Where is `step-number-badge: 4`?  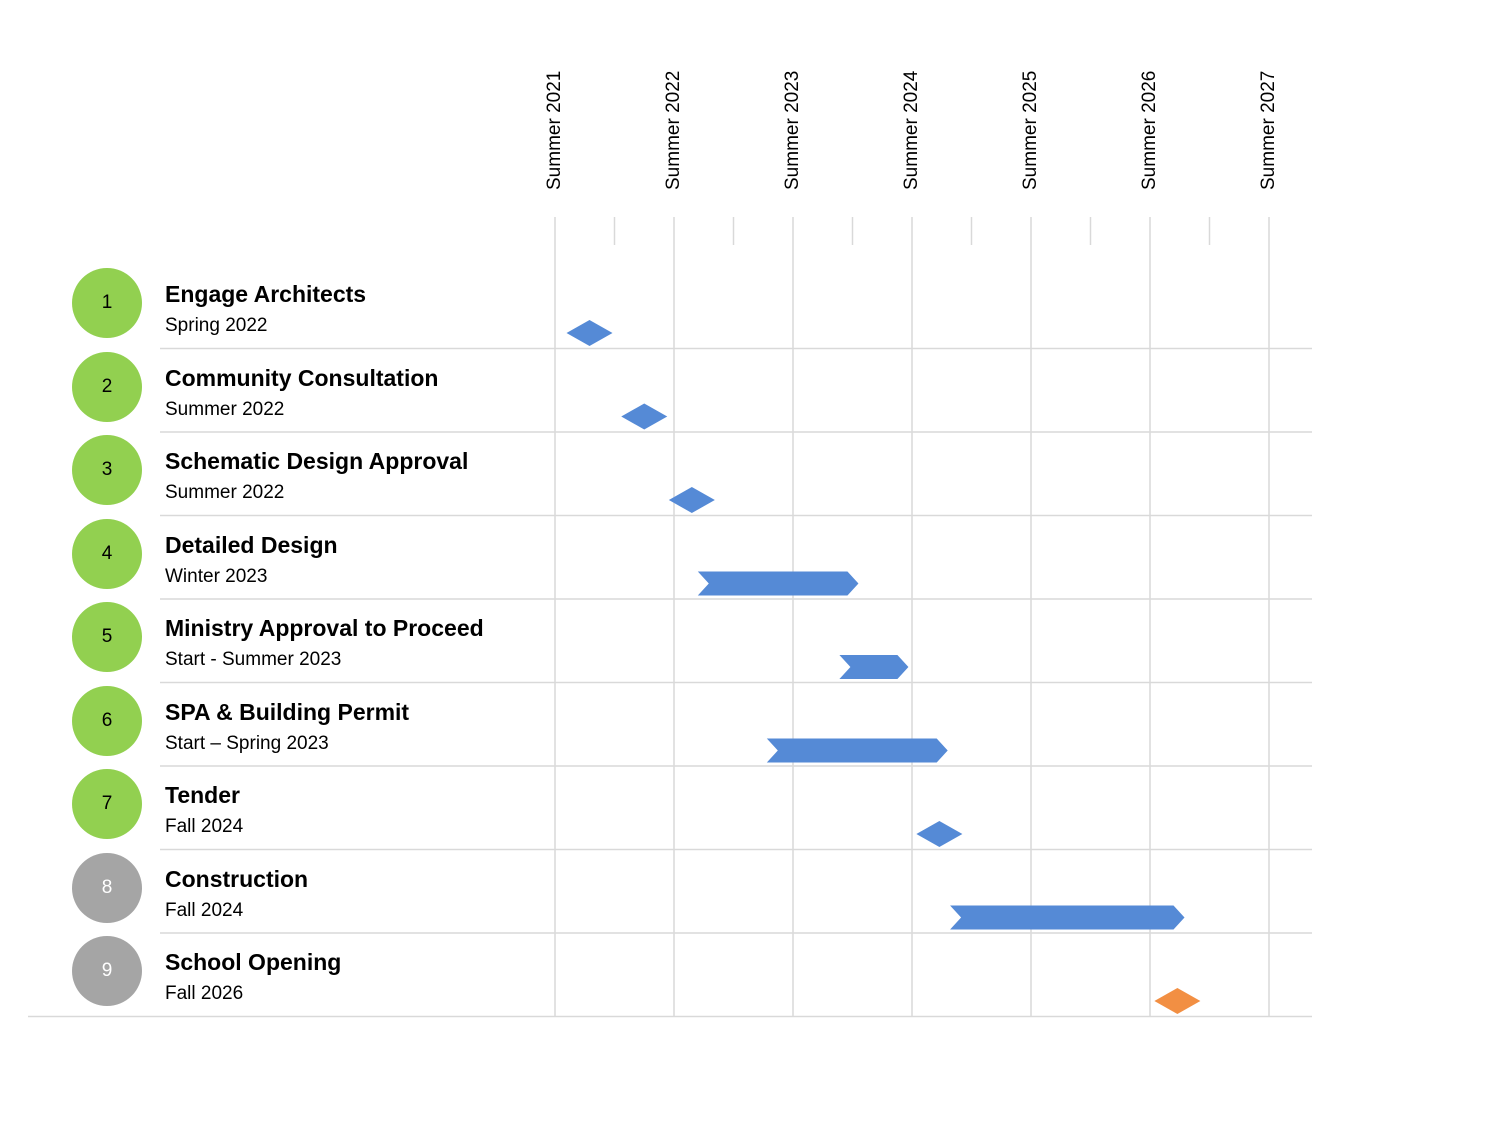 step-number-badge: 4 is located at coordinates (107, 553).